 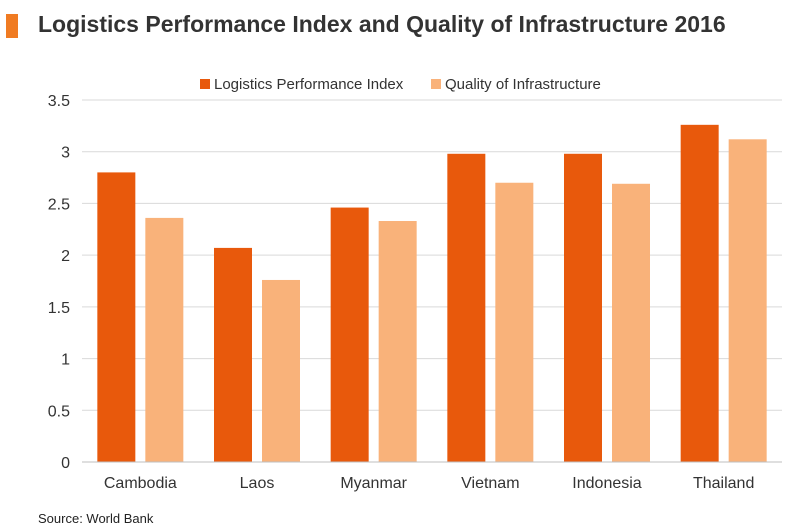 I want to click on legend-label: Logistics Performance Index, so click(x=309, y=84).